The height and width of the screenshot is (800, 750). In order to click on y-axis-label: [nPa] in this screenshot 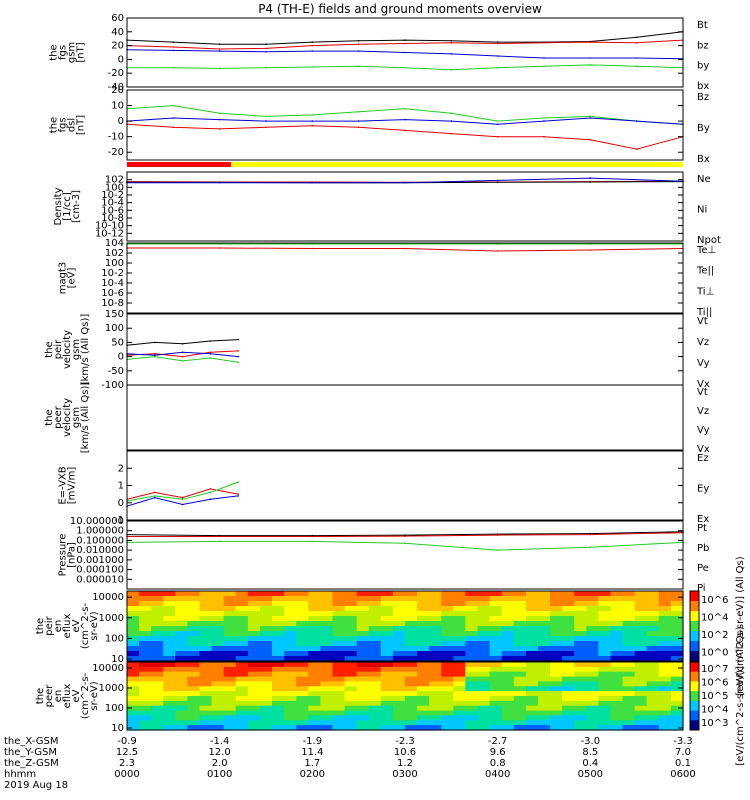, I will do `click(72, 555)`.